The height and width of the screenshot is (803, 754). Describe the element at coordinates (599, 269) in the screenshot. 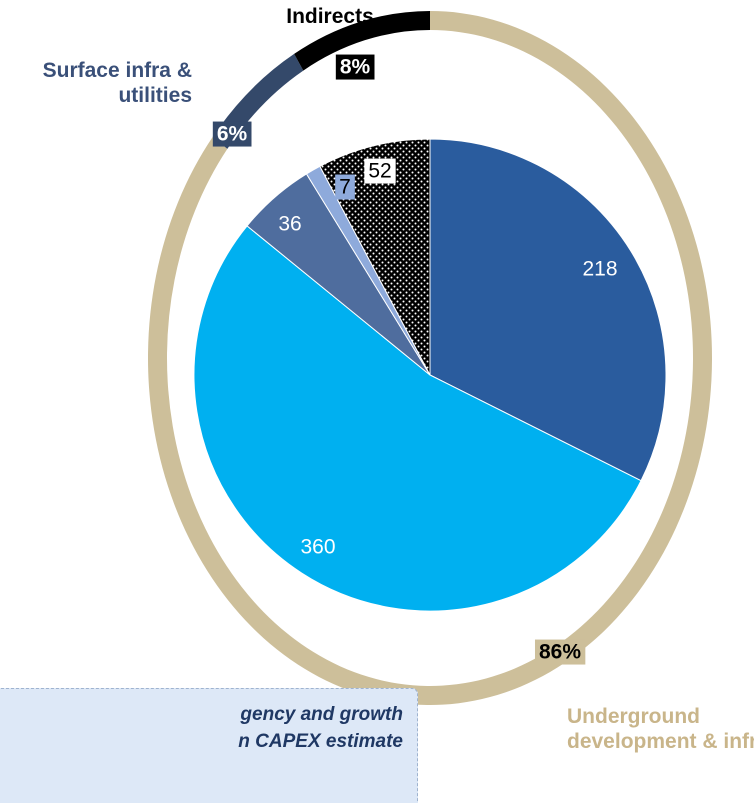

I see `value-label: 218` at that location.